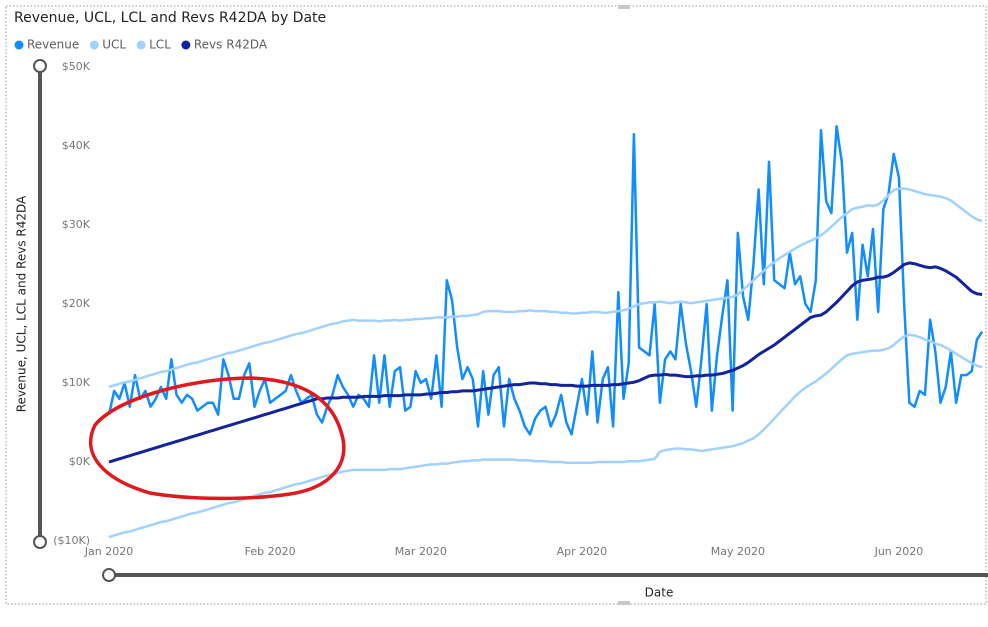 The width and height of the screenshot is (988, 627). What do you see at coordinates (22, 303) in the screenshot?
I see `y-axis-title: Revenue, UCL, LCL and Revs R42DA` at bounding box center [22, 303].